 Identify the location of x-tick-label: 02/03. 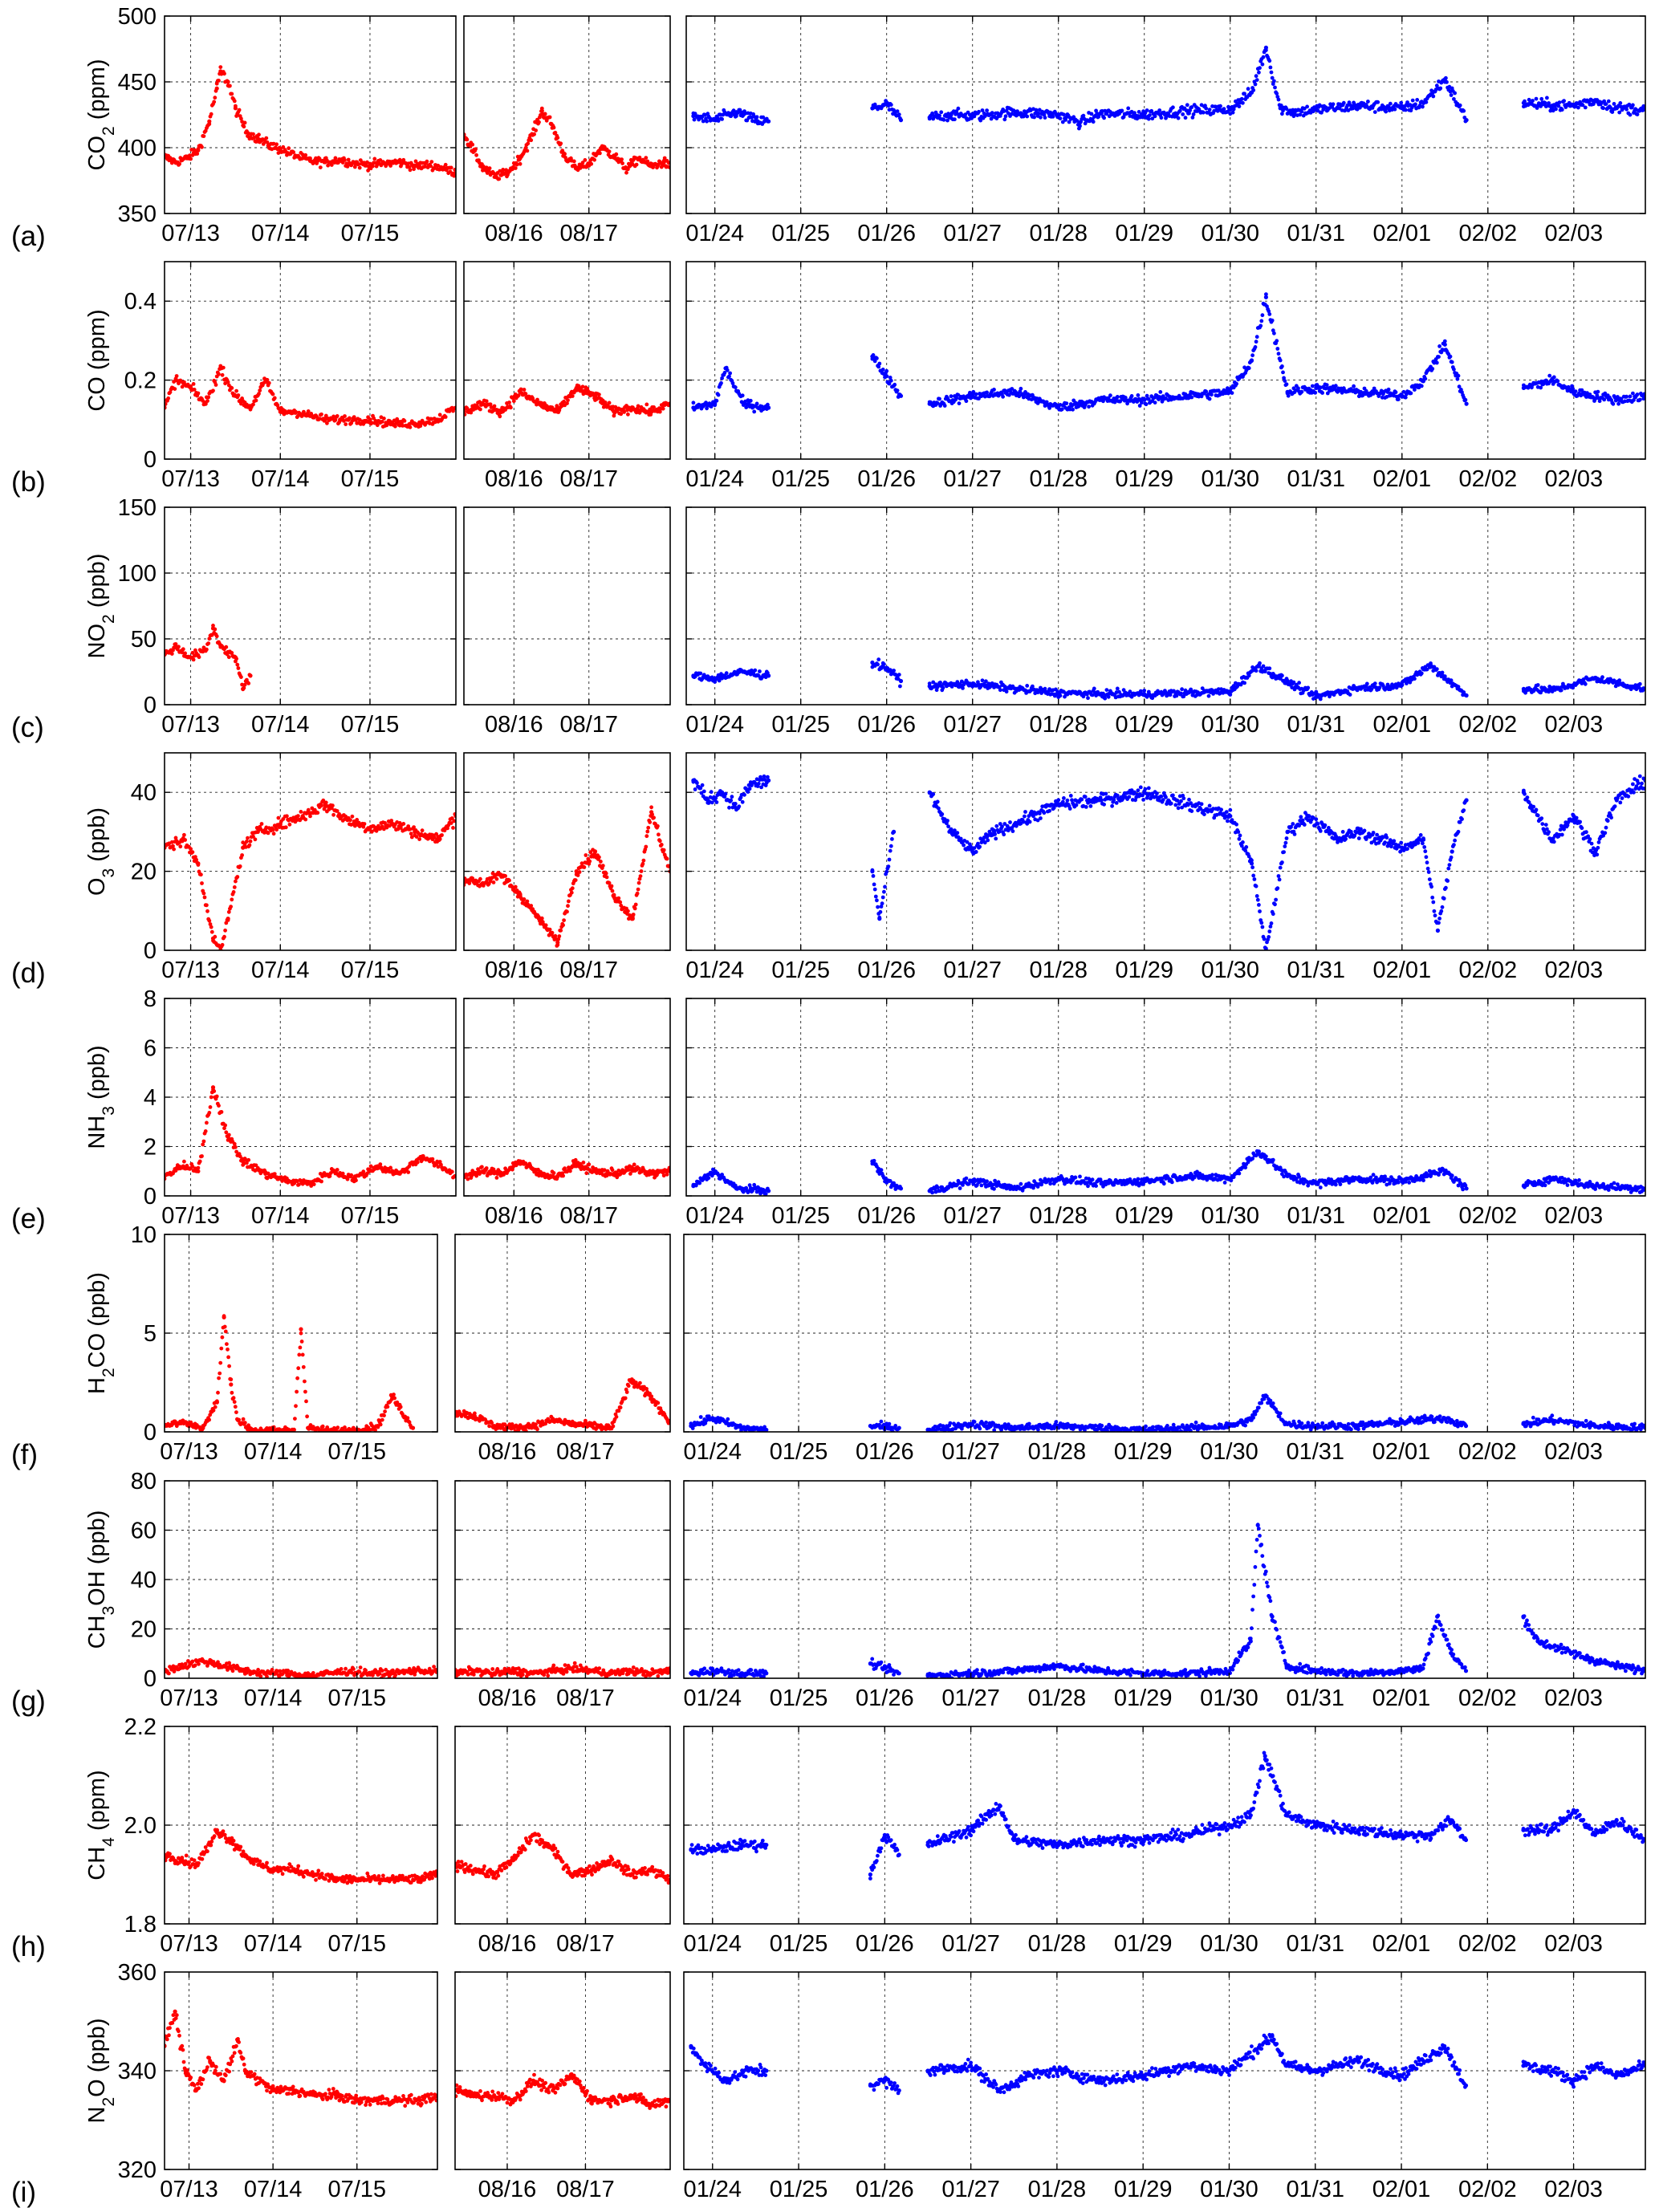
(1574, 725).